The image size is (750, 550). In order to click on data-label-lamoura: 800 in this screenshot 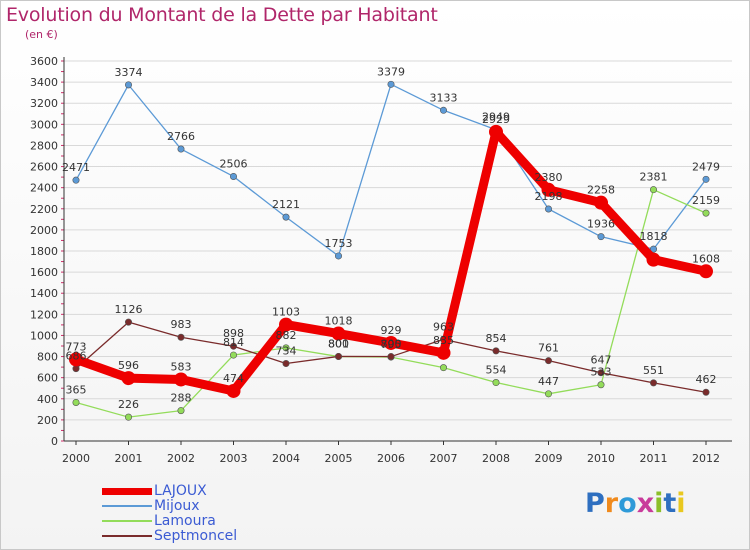, I will do `click(338, 344)`.